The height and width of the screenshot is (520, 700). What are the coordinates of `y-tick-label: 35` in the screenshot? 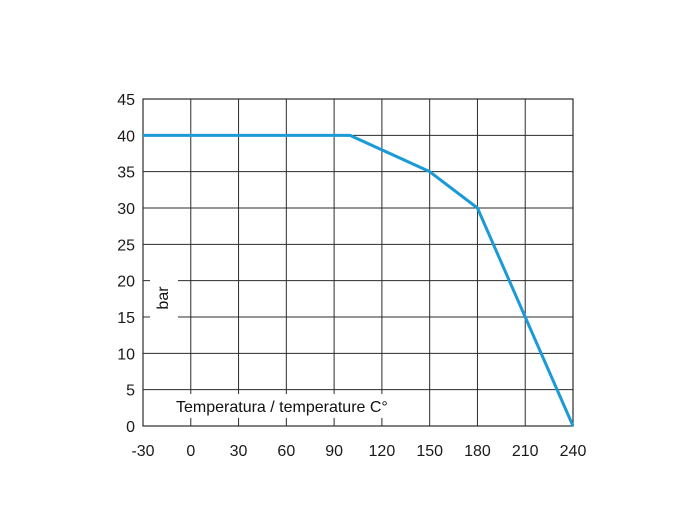 It's located at (126, 173).